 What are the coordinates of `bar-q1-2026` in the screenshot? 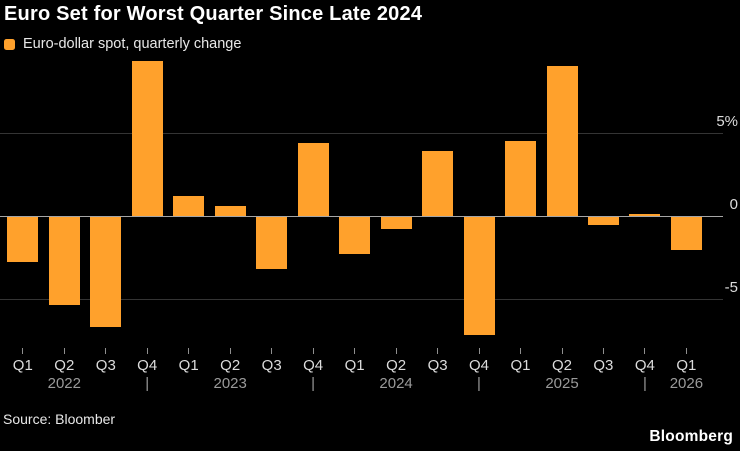 It's located at (686, 234).